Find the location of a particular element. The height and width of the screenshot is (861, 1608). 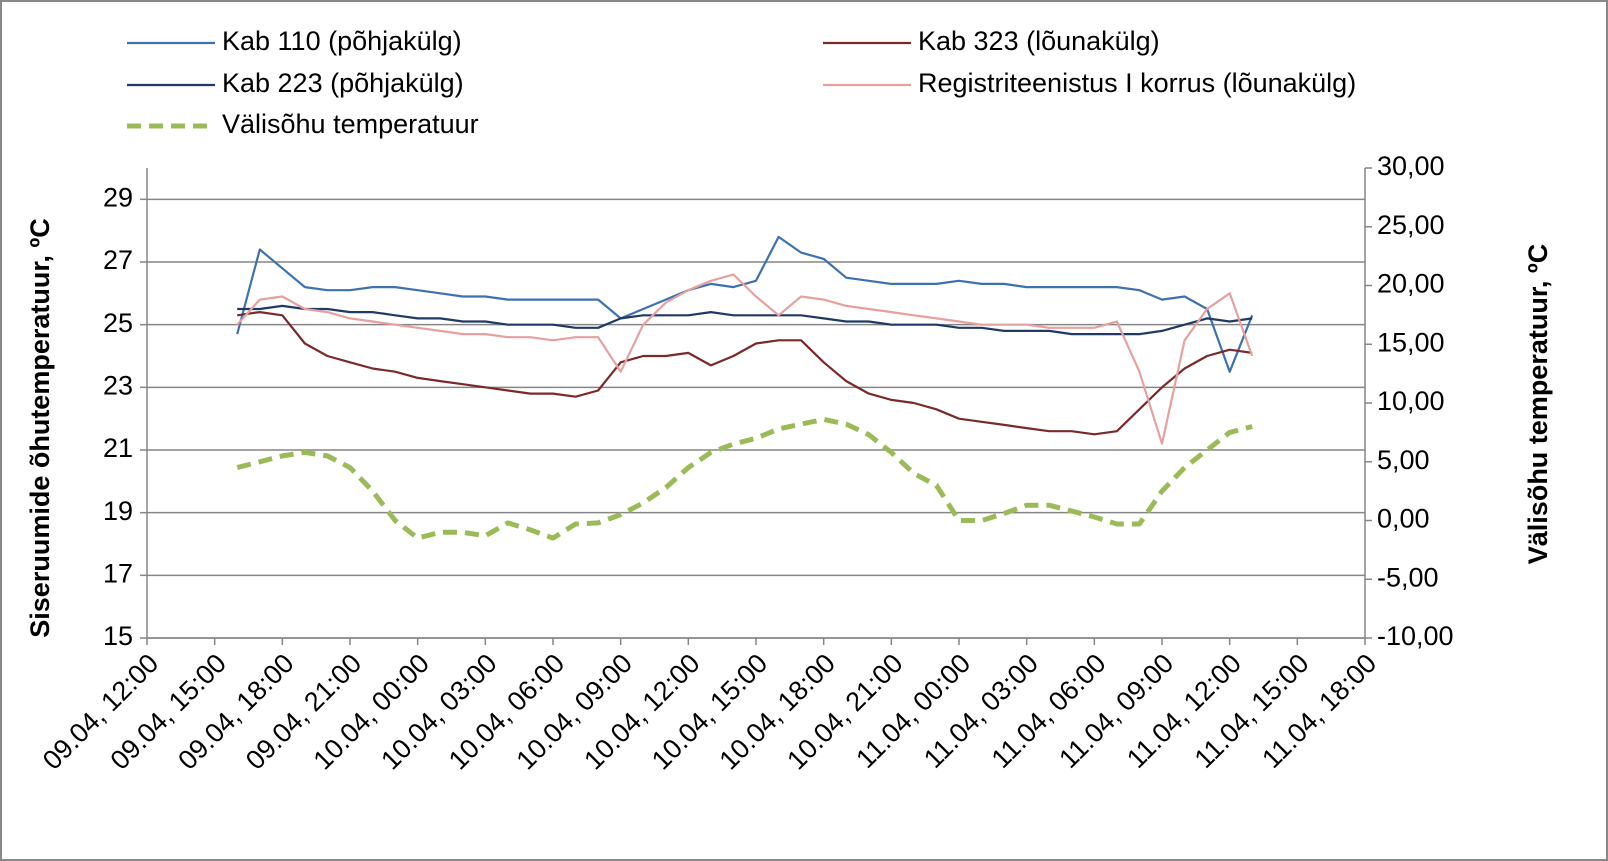

legend-label: Kab 323 (lõunakülg) is located at coordinates (1039, 41).